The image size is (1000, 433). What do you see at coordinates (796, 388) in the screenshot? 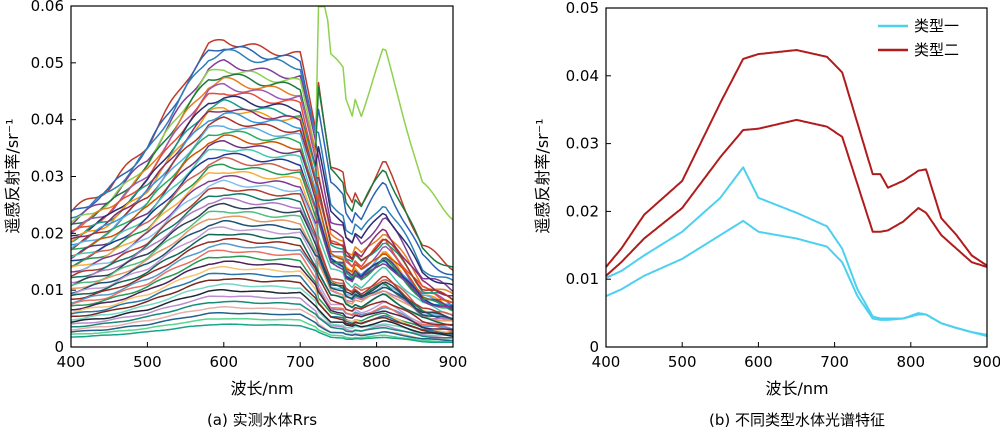
I see `chart-b-xlabel: 波长/nm` at bounding box center [796, 388].